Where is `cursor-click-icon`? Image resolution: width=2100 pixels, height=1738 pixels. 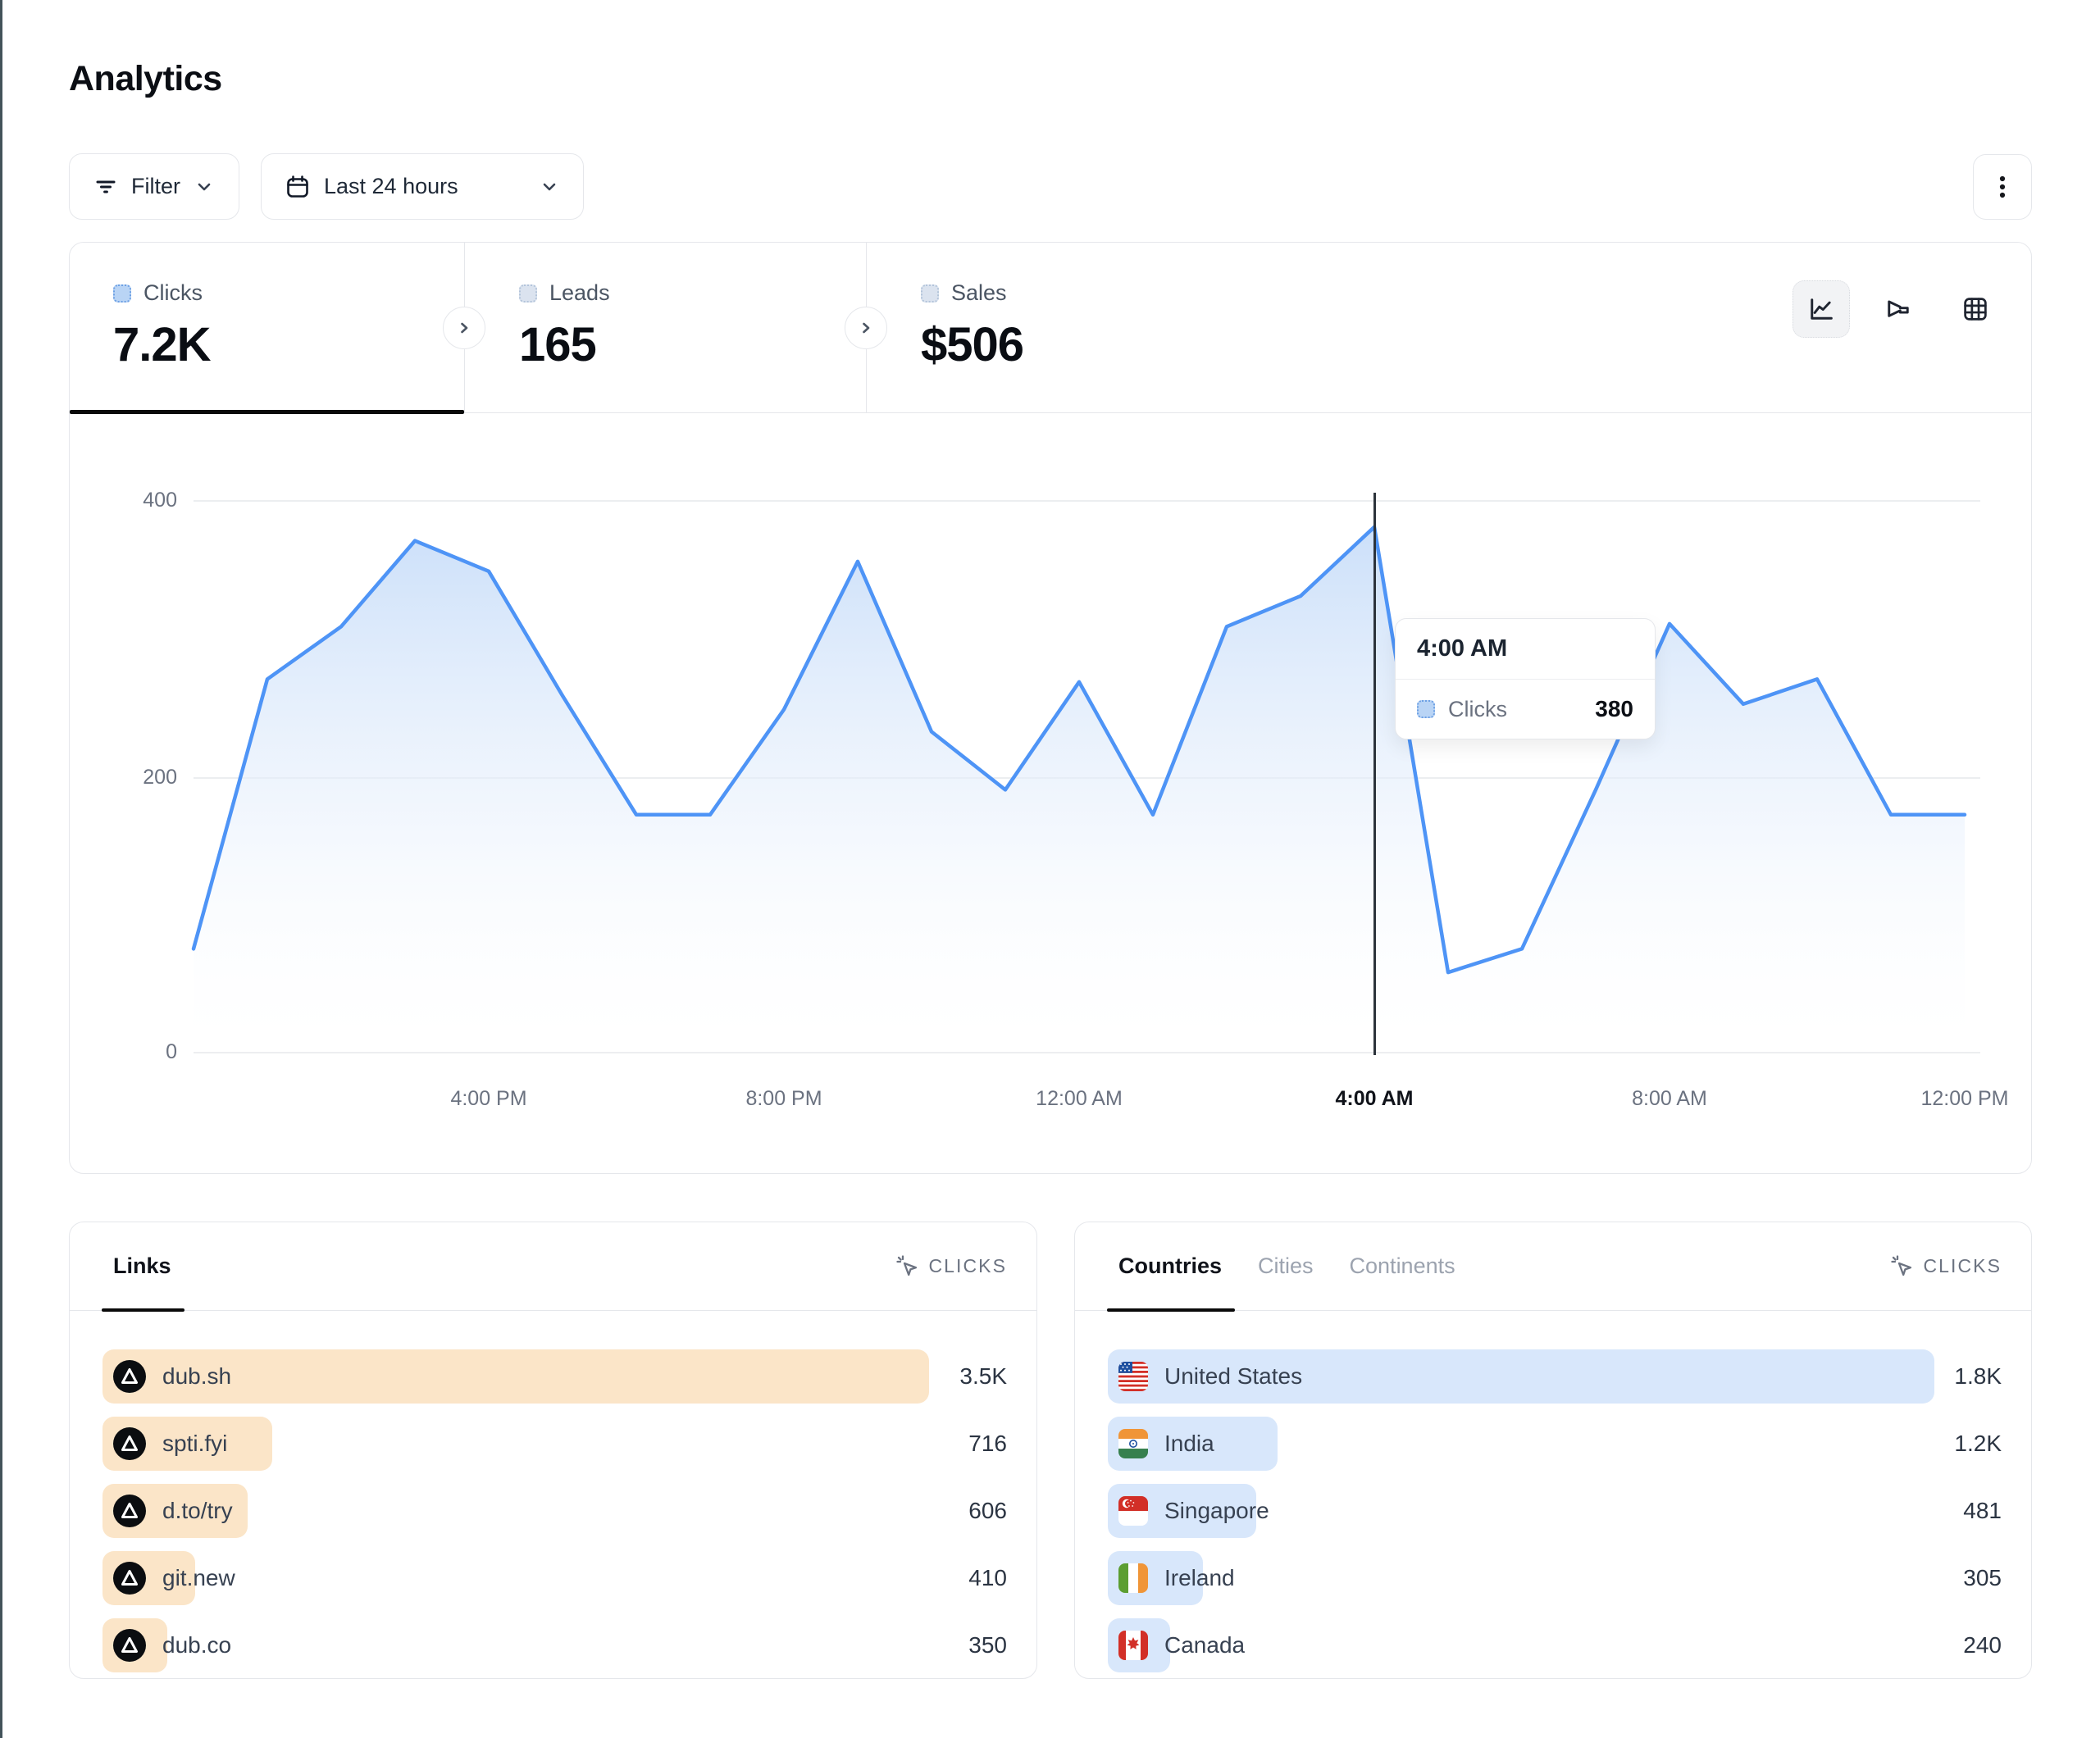
cursor-click-icon is located at coordinates (1902, 1266).